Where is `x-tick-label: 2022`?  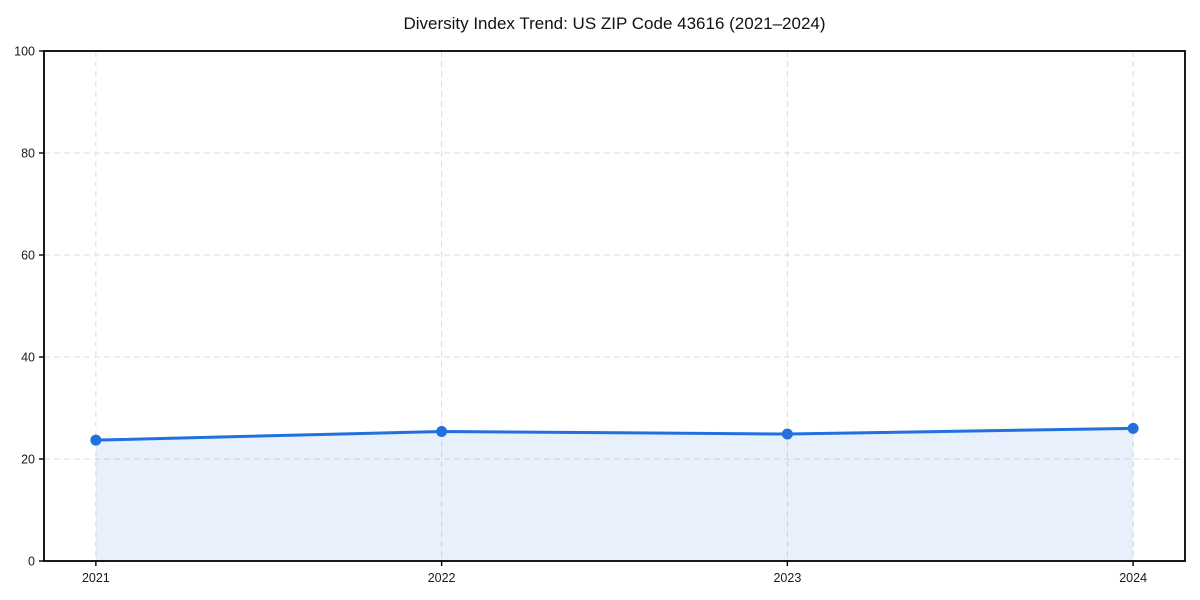 x-tick-label: 2022 is located at coordinates (442, 578).